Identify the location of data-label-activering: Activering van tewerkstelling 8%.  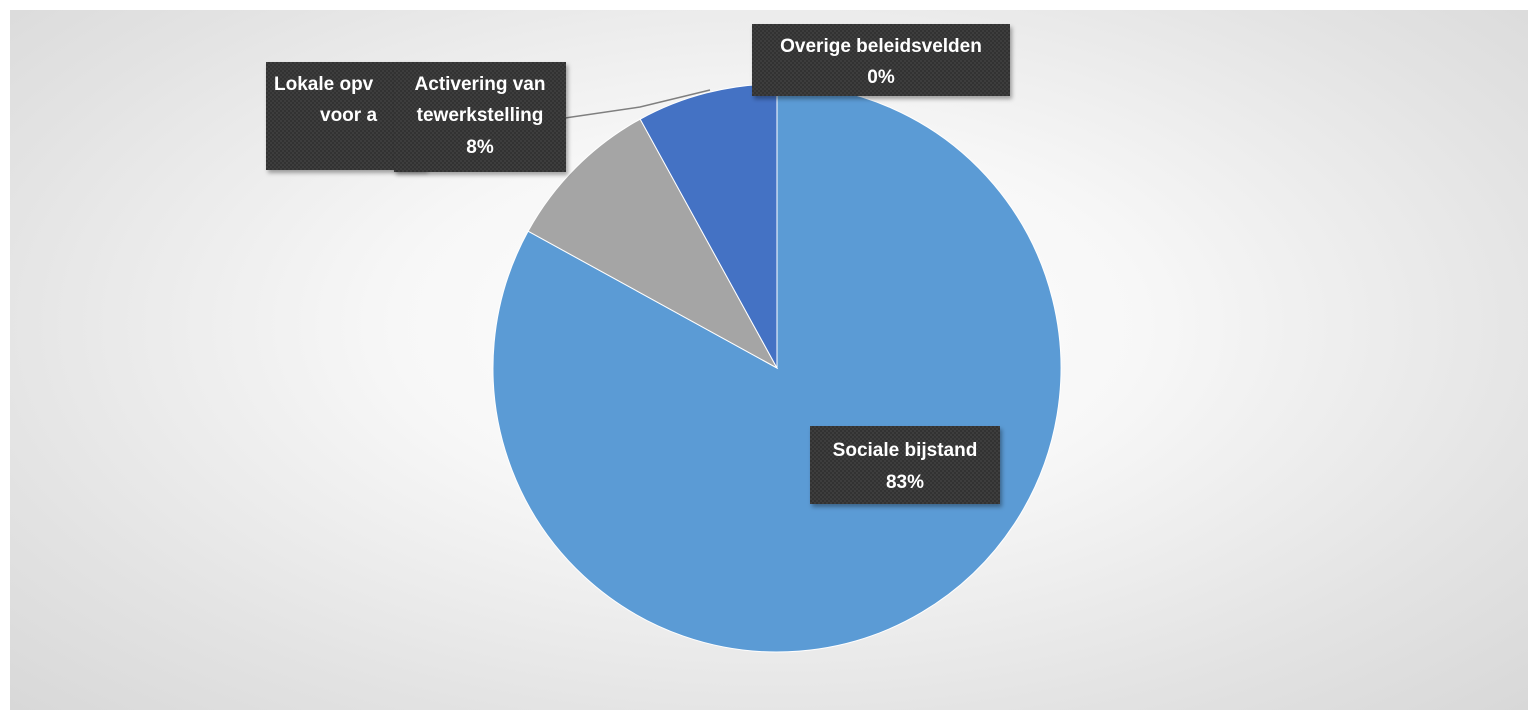
(480, 117).